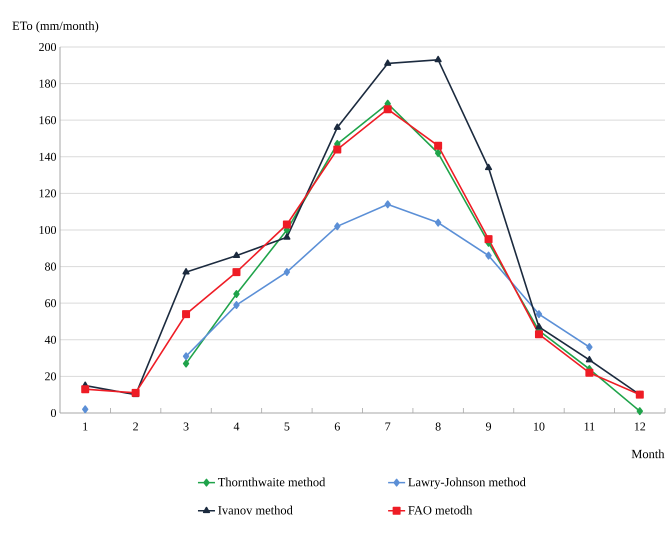 The height and width of the screenshot is (534, 668). Describe the element at coordinates (186, 426) in the screenshot. I see `x-tick-label: 3` at that location.